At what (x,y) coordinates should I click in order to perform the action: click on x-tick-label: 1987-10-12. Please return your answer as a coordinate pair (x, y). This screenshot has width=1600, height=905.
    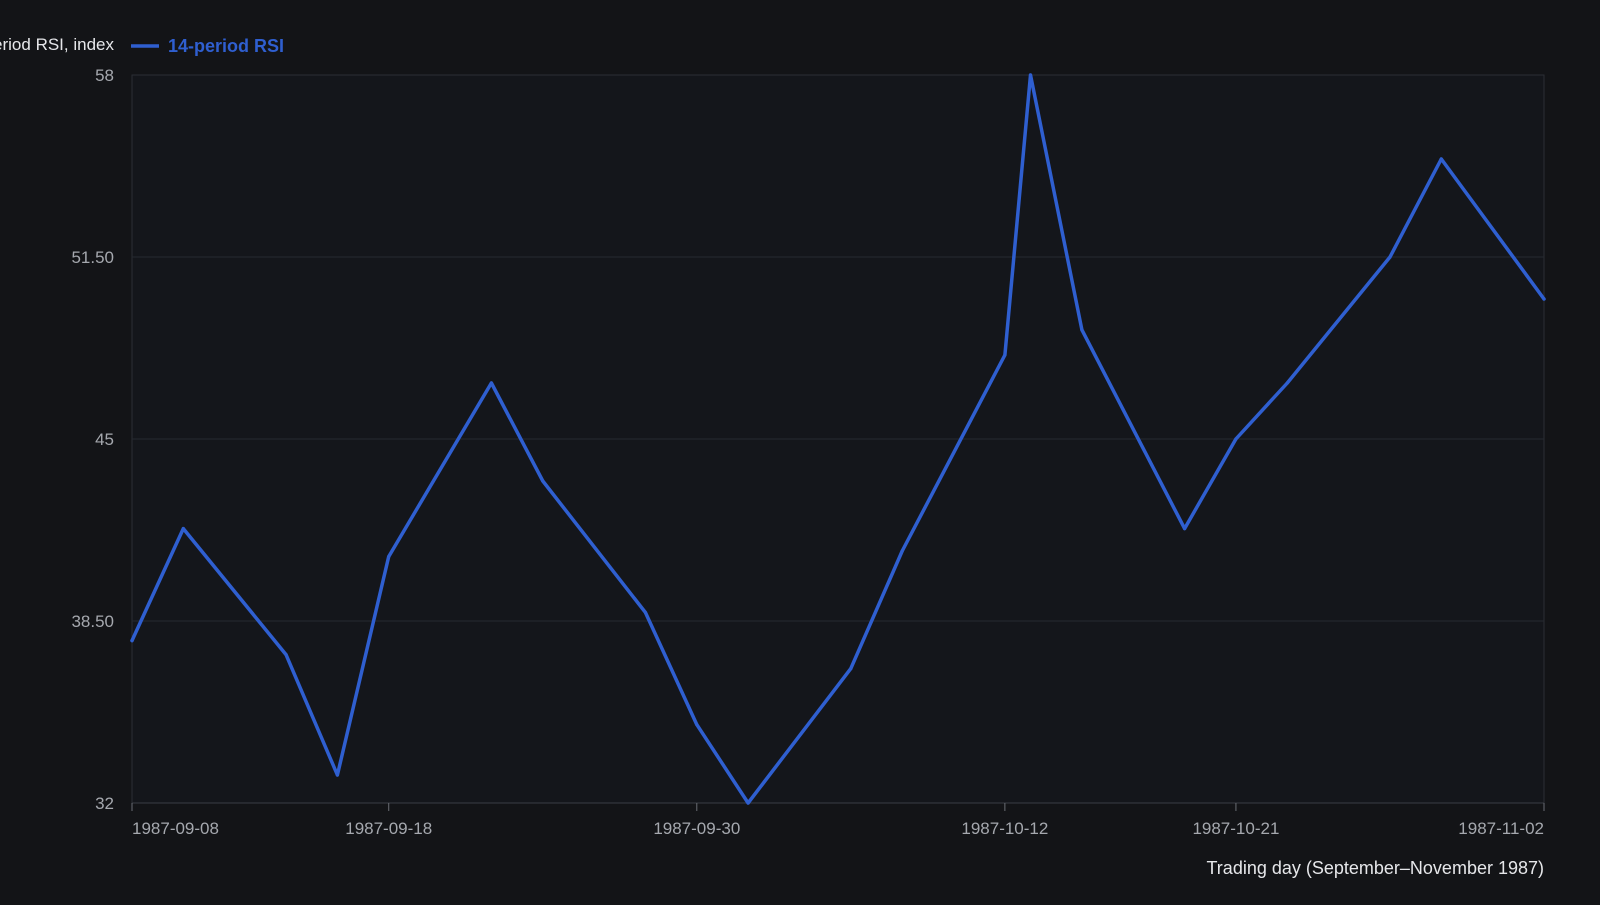
    Looking at the image, I should click on (1004, 828).